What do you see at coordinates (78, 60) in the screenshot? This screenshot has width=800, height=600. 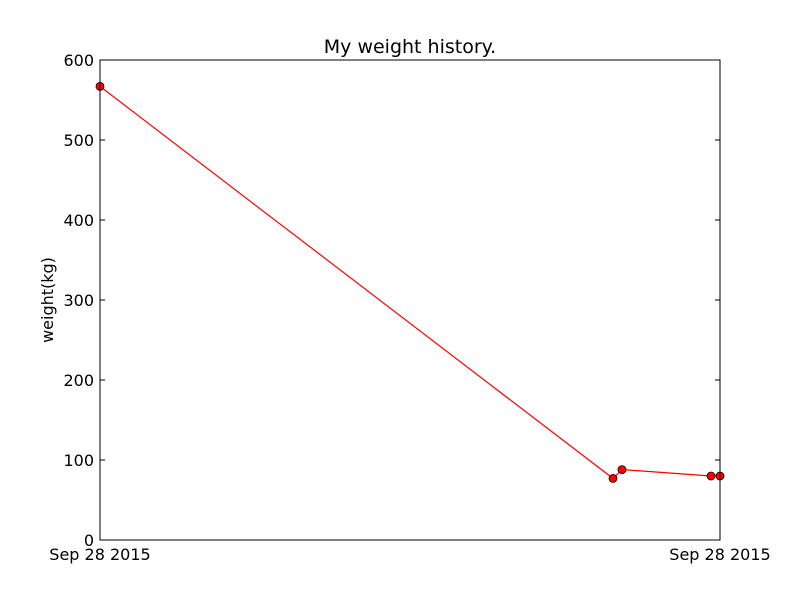 I see `y-tick-label: 600` at bounding box center [78, 60].